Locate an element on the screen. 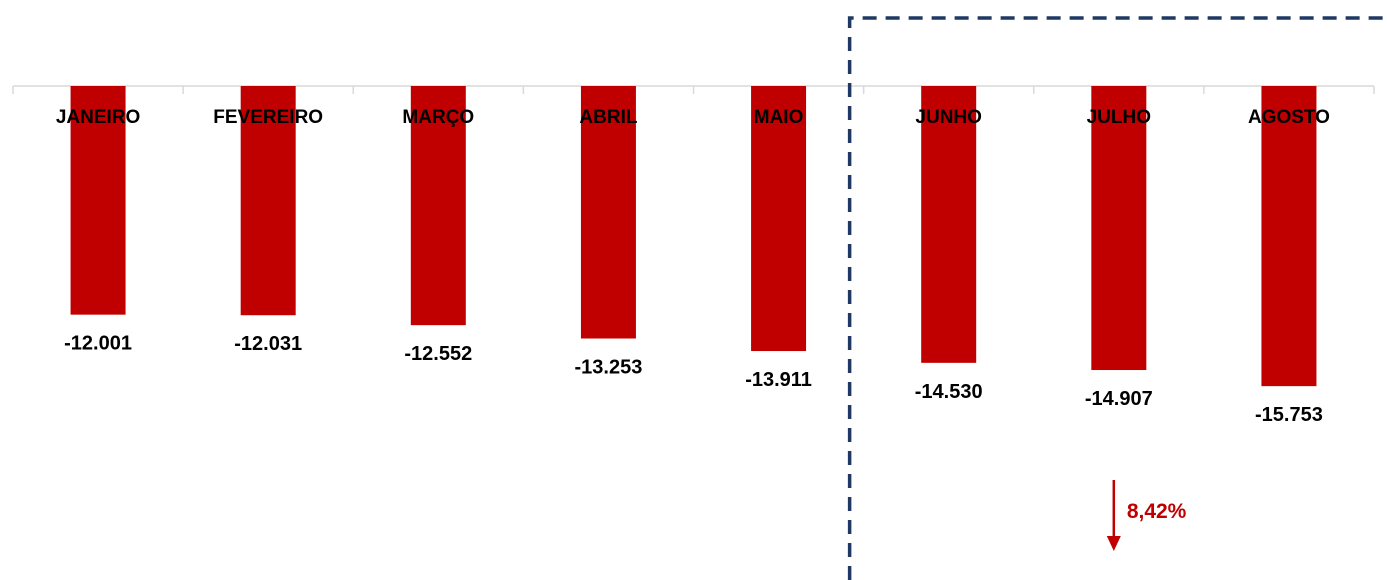 This screenshot has height=580, width=1387. value-label: -12.031 is located at coordinates (268, 344).